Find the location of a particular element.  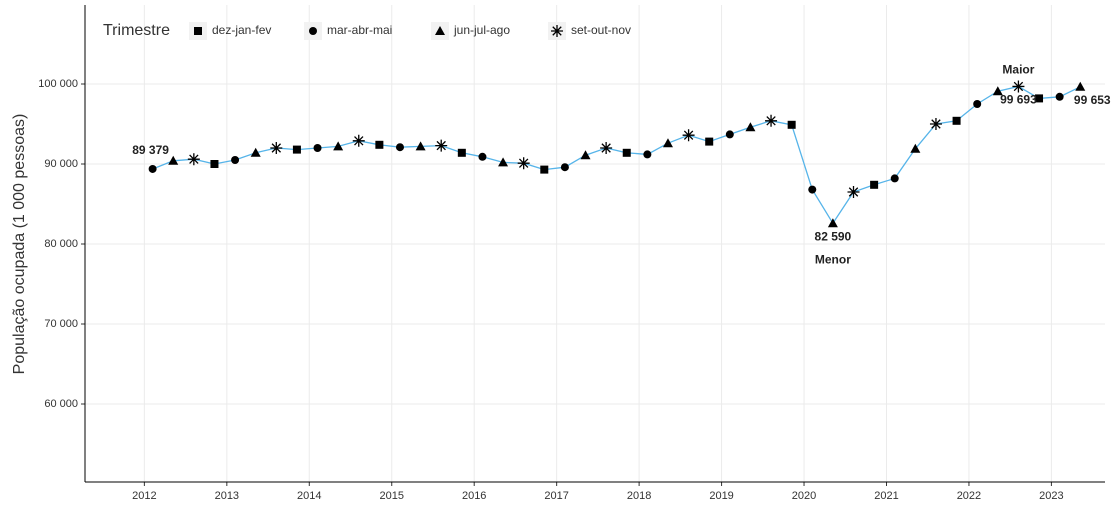

annotation: Maior is located at coordinates (1018, 70).